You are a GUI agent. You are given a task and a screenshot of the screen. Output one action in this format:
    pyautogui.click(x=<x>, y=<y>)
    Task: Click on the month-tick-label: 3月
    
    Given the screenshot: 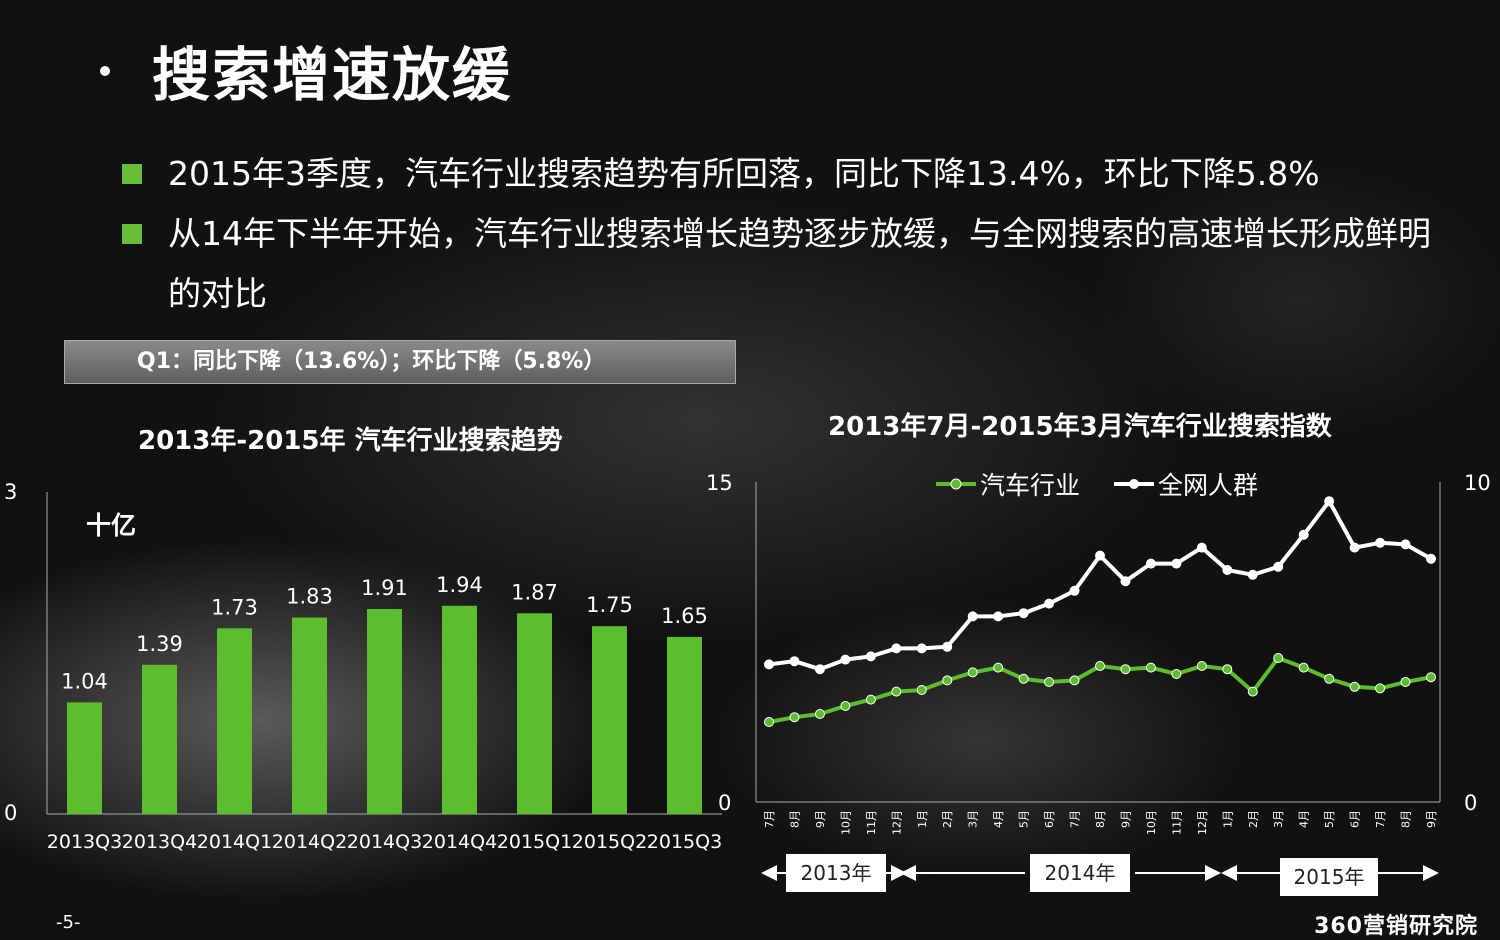 What is the action you would take?
    pyautogui.click(x=1278, y=819)
    